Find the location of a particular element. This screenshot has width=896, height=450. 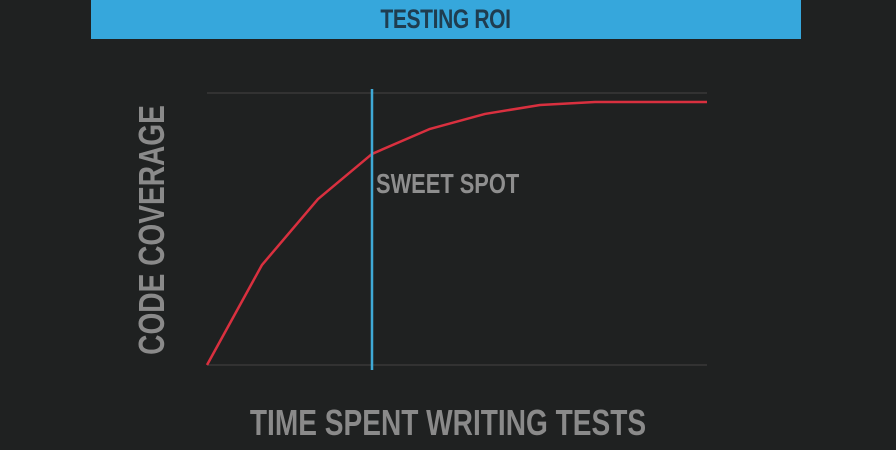

title-banner: TESTING ROI is located at coordinates (446, 19).